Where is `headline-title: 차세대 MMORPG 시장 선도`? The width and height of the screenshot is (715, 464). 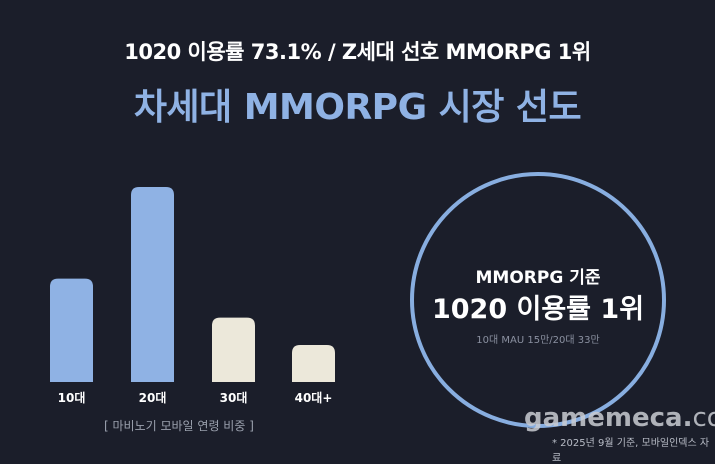
headline-title: 차세대 MMORPG 시장 선도 is located at coordinates (357, 107).